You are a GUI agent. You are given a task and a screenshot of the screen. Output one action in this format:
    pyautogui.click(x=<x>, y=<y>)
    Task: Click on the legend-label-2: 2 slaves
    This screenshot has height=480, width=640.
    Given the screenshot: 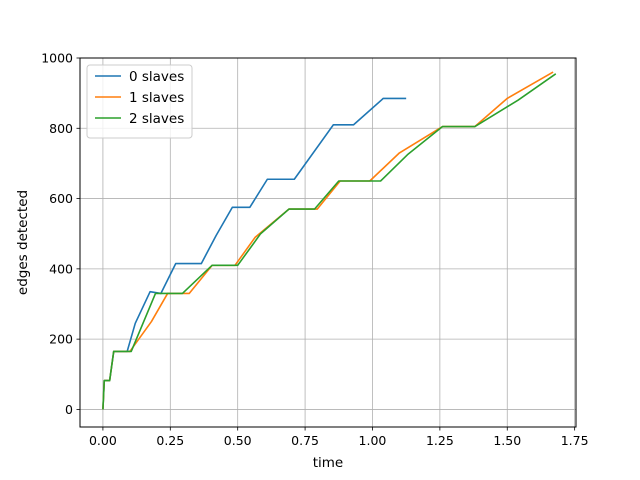 What is the action you would take?
    pyautogui.click(x=156, y=119)
    